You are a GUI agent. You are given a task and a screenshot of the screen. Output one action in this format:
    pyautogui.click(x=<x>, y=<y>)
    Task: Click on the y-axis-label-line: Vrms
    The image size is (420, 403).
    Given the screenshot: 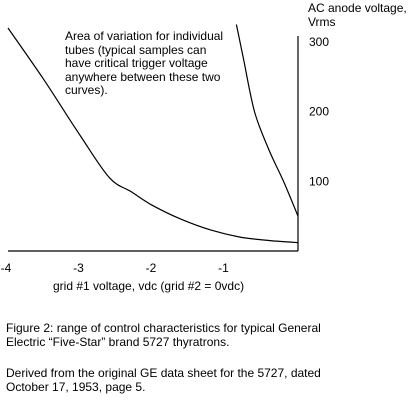 What is the action you would take?
    pyautogui.click(x=322, y=21)
    